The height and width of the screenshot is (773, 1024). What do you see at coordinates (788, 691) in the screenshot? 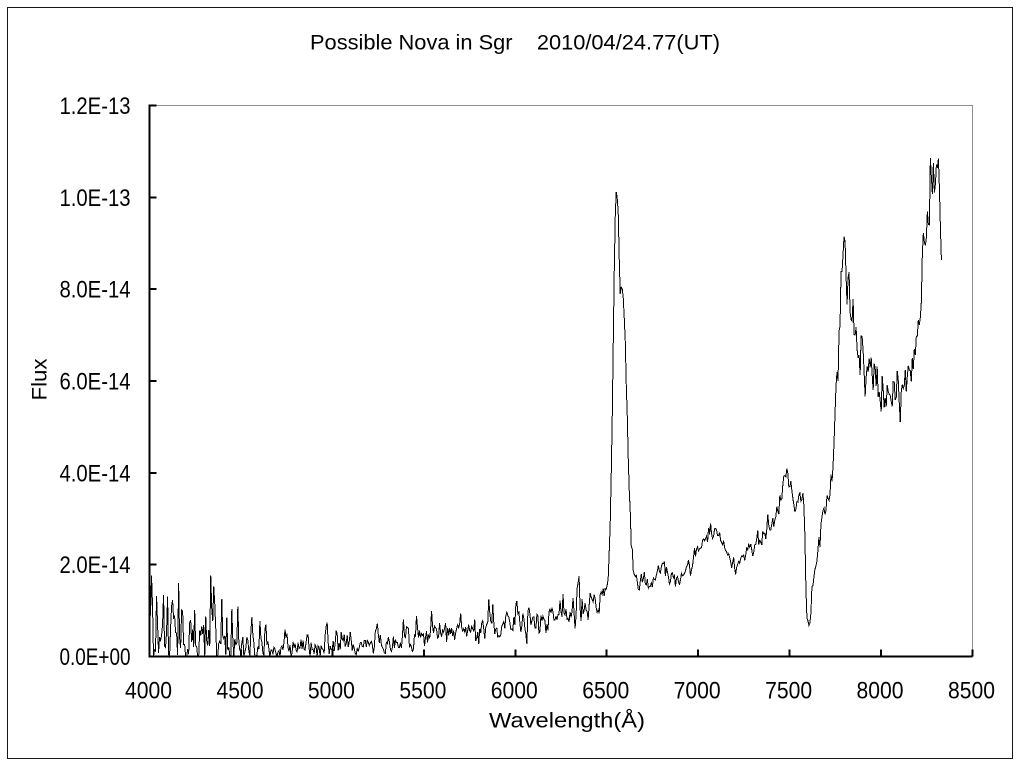
I see `x-tick-label: 7500` at bounding box center [788, 691].